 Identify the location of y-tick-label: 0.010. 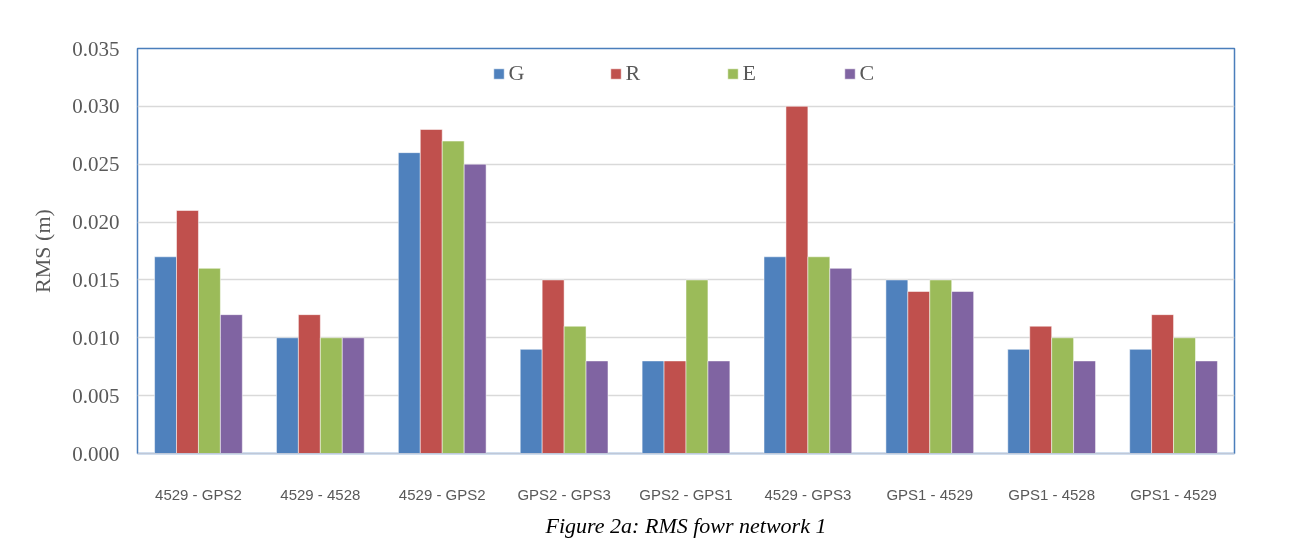
(96, 337).